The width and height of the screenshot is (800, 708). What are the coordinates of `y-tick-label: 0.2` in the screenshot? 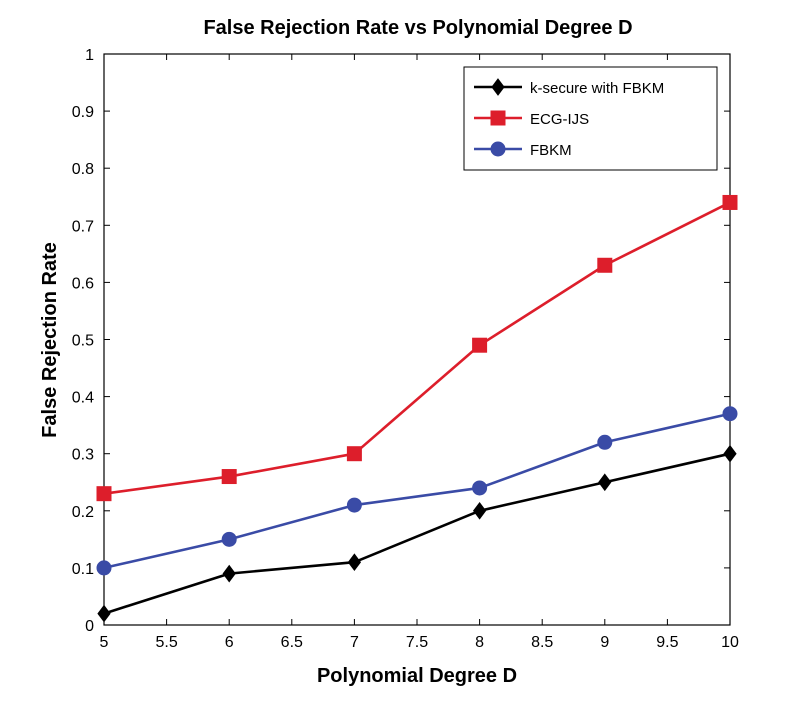 It's located at (83, 512).